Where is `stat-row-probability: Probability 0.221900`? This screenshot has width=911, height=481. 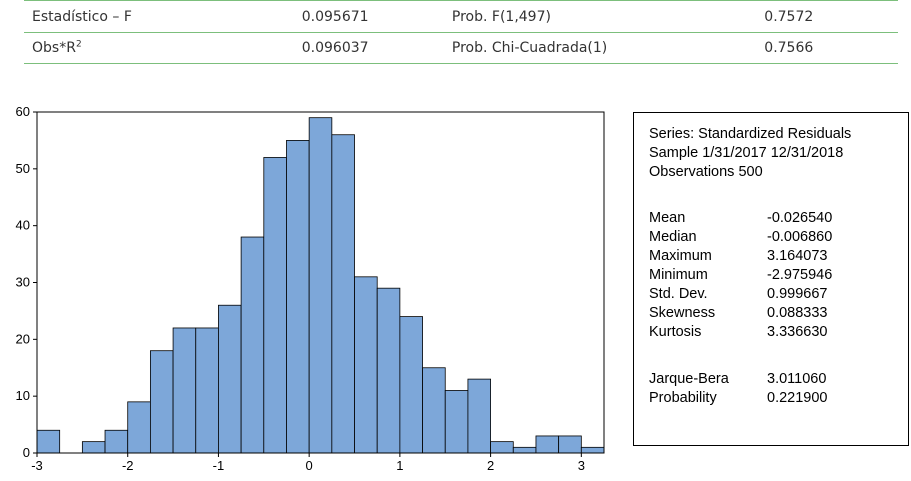 stat-row-probability: Probability 0.221900 is located at coordinates (774, 398).